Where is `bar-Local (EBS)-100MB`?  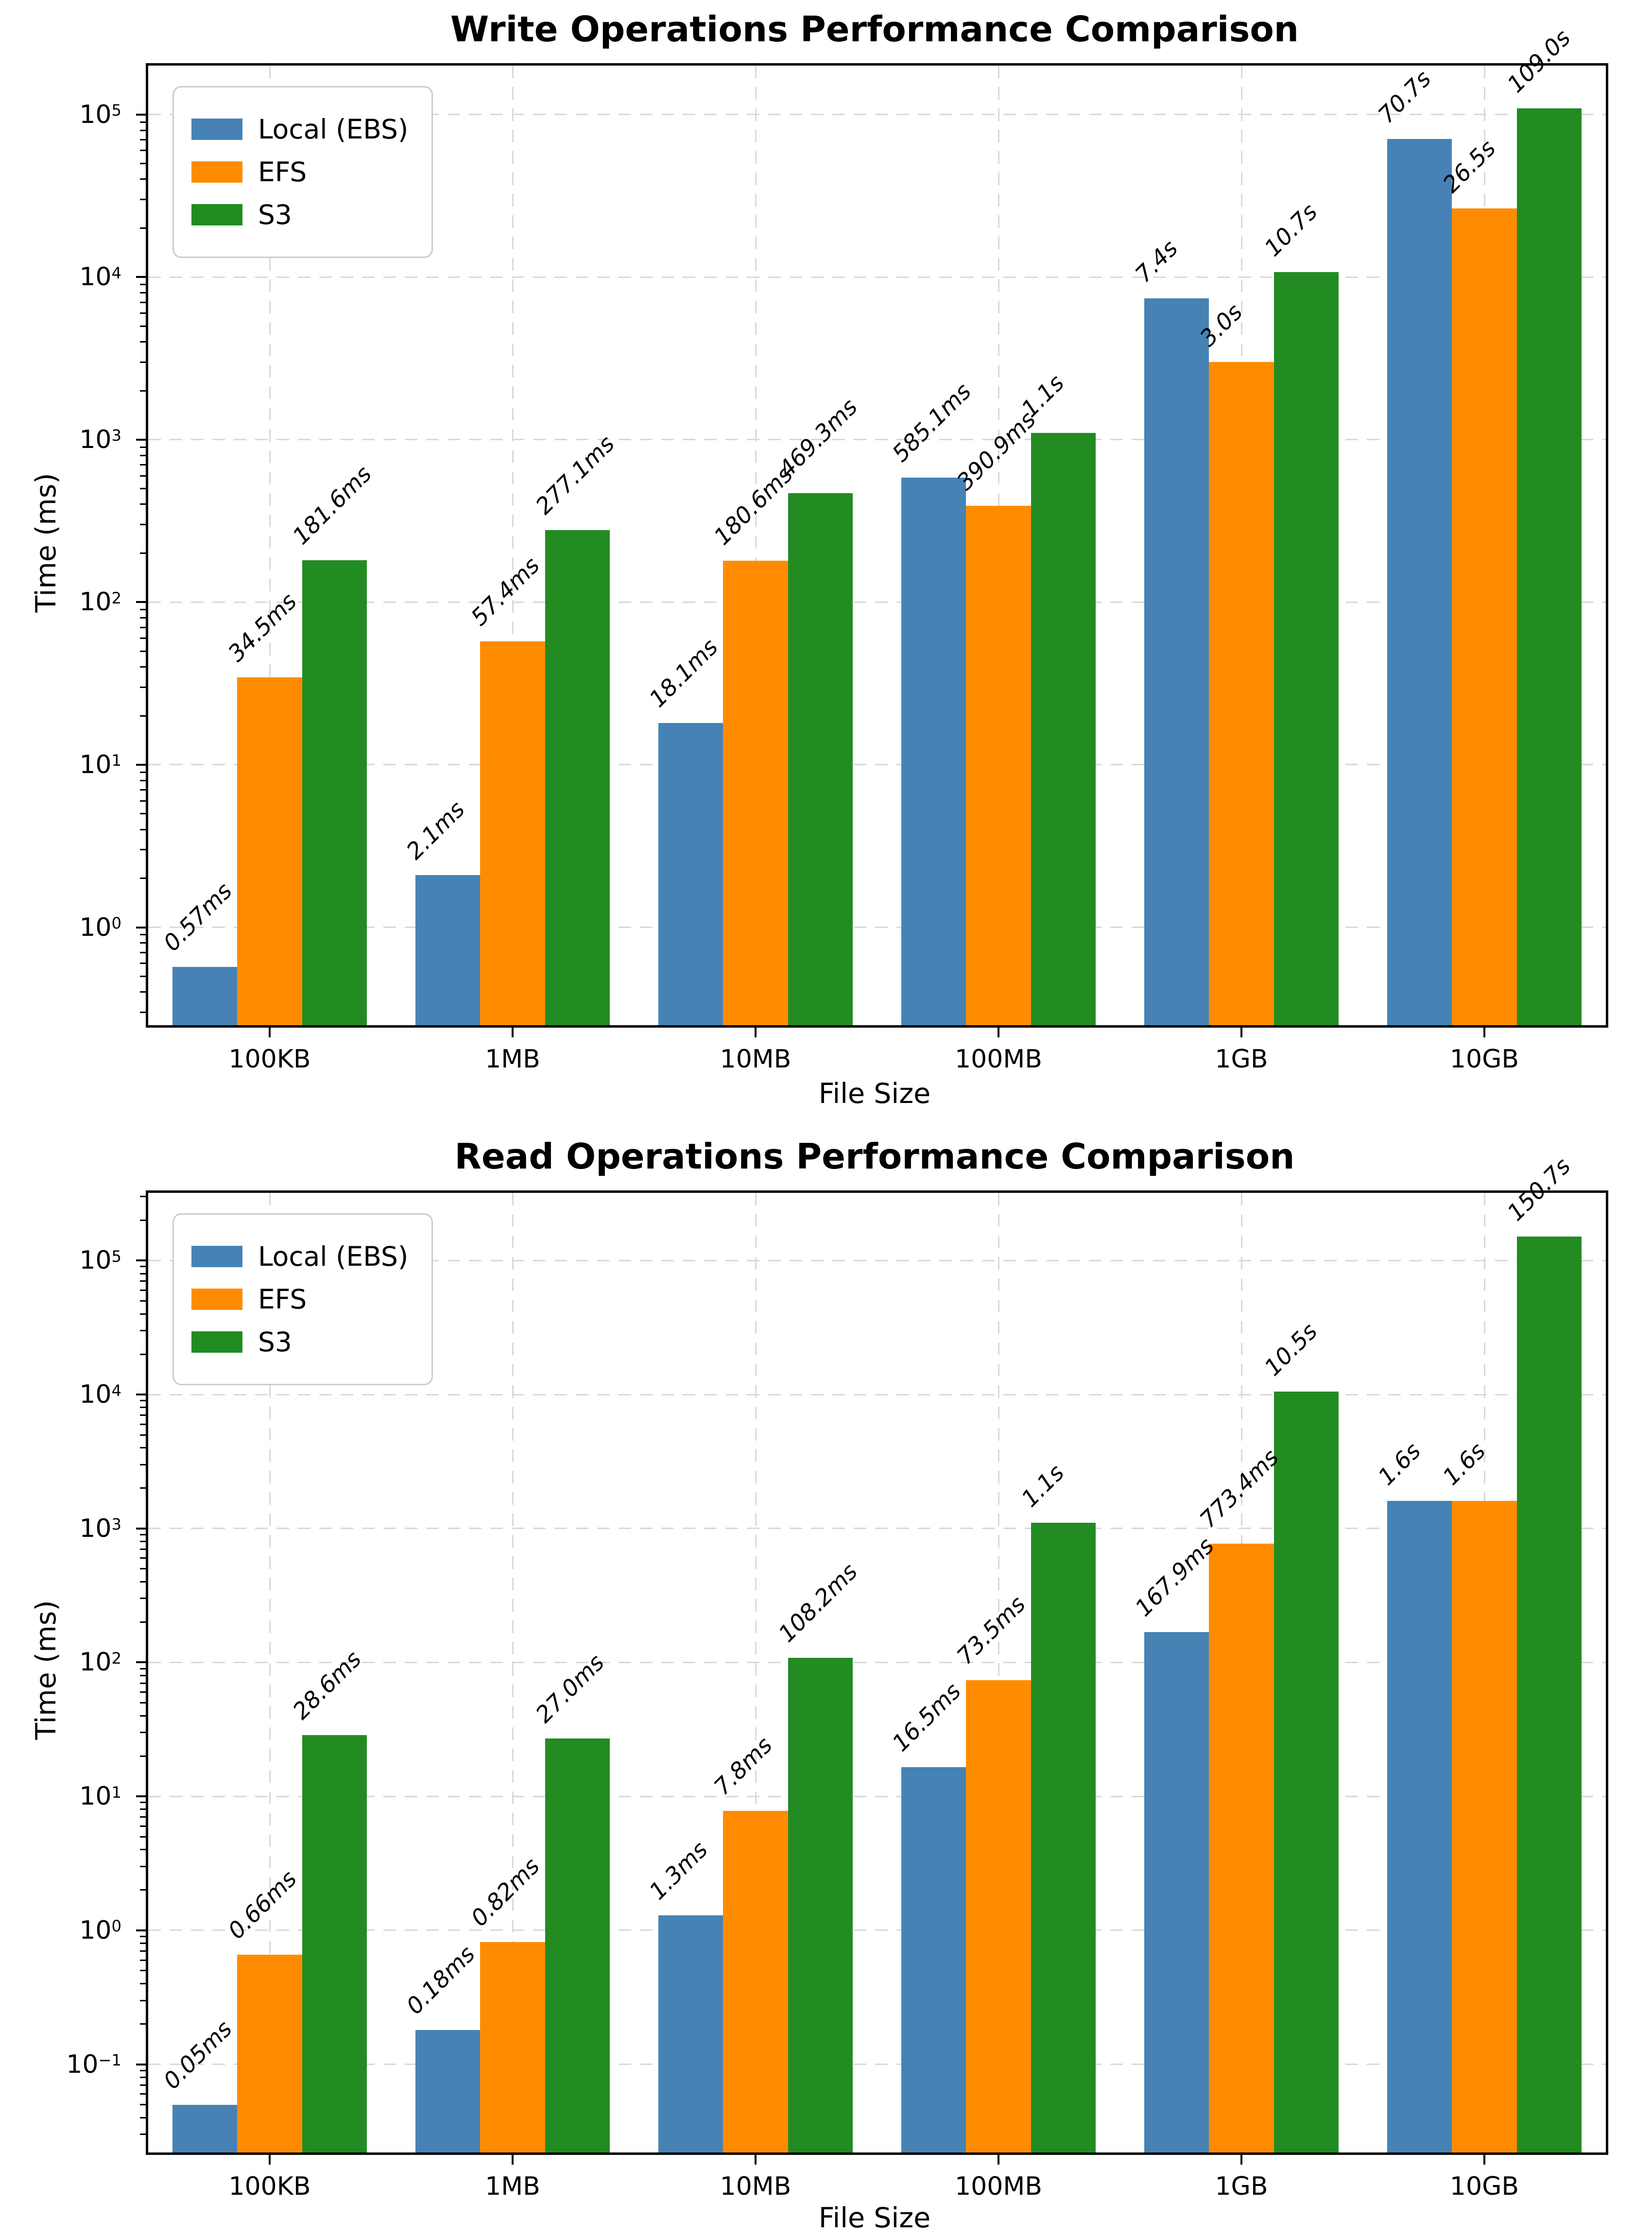
bar-Local (EBS)-100MB is located at coordinates (934, 751).